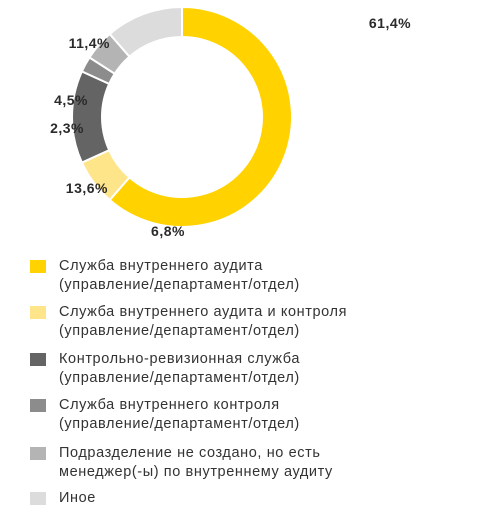 The height and width of the screenshot is (515, 477). What do you see at coordinates (89, 43) in the screenshot?
I see `slice-data-label: 11,4%` at bounding box center [89, 43].